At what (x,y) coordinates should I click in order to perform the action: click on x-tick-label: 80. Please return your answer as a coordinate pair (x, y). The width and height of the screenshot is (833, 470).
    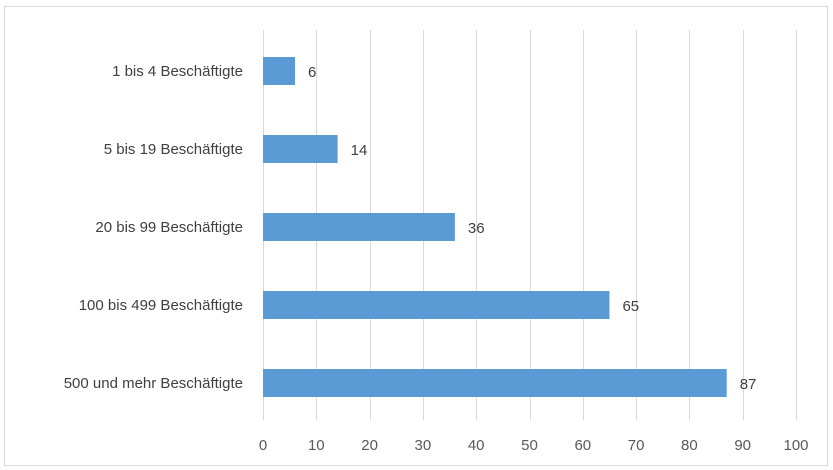
    Looking at the image, I should click on (689, 445).